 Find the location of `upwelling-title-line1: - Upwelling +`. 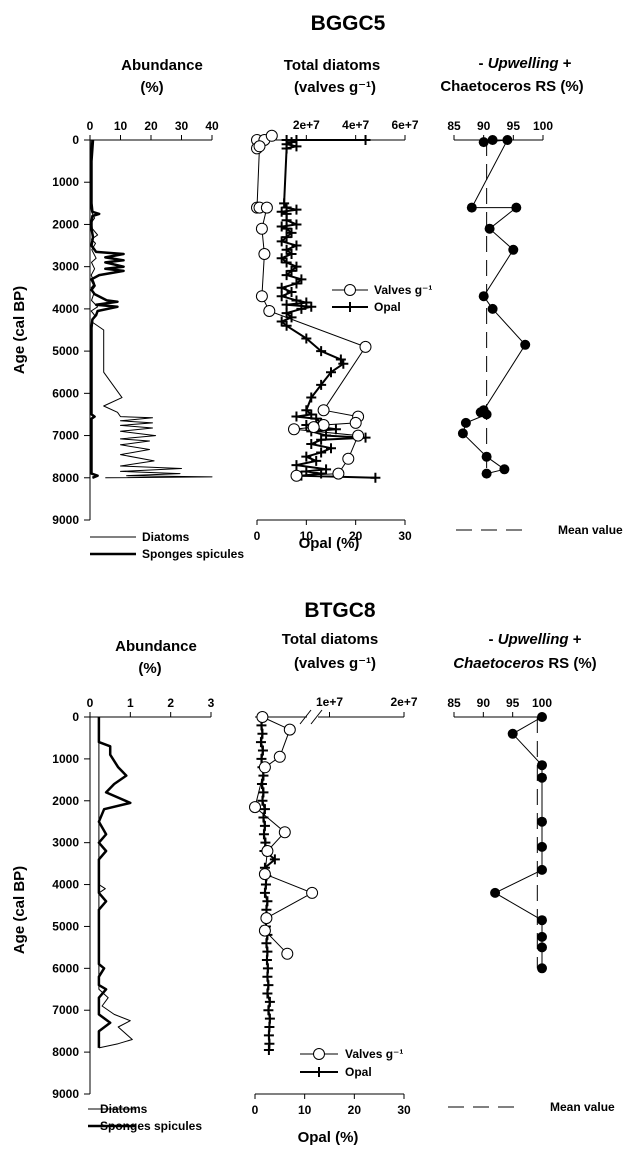

upwelling-title-line1: - Upwelling + is located at coordinates (535, 639).